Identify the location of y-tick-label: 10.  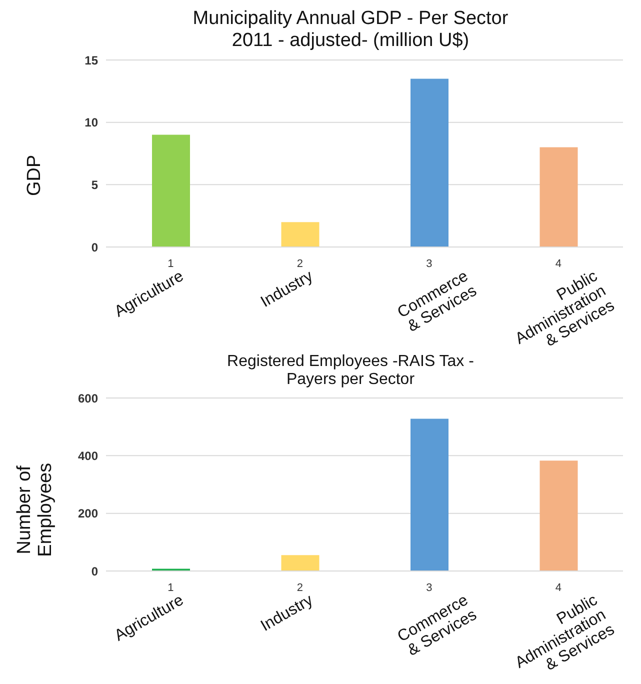
(91, 122).